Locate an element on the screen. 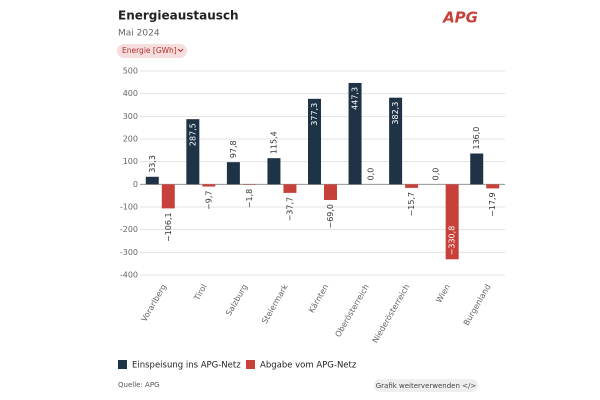 This screenshot has width=600, height=400. value-label: −69,0 is located at coordinates (330, 216).